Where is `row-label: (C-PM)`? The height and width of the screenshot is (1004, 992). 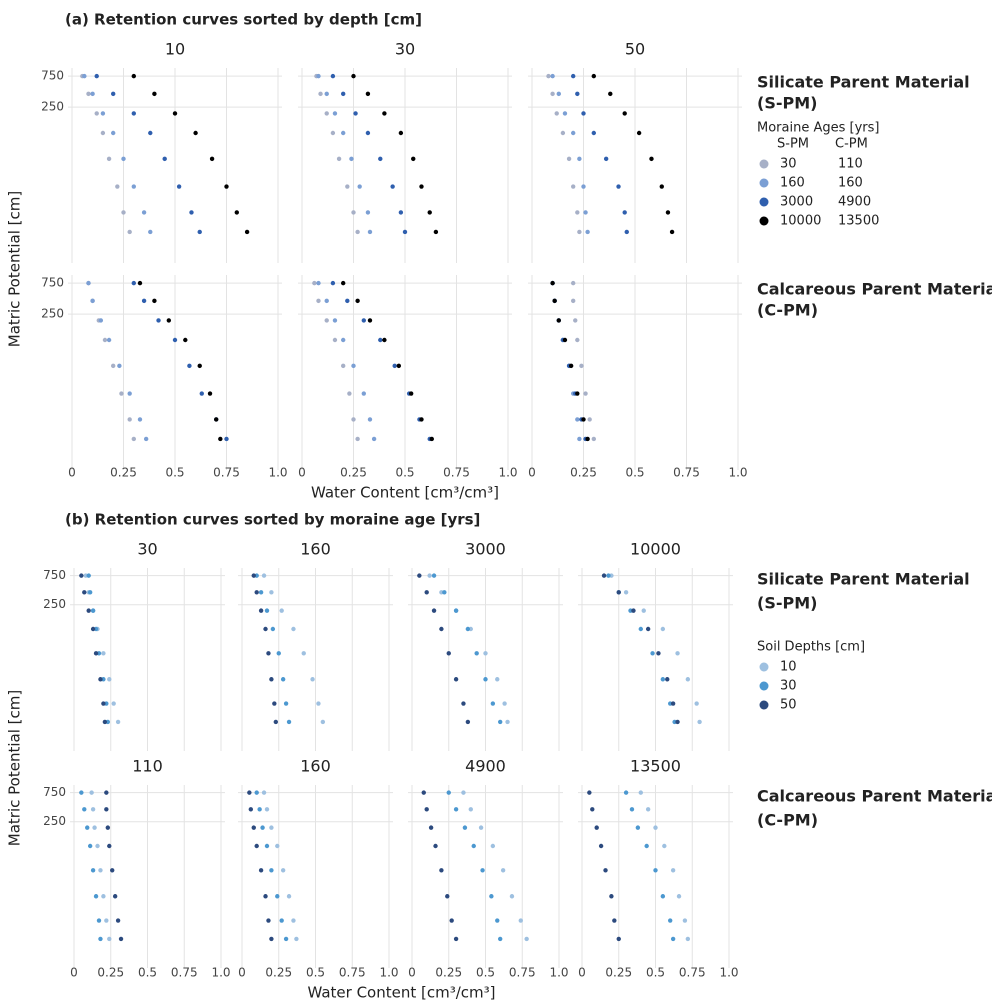 row-label: (C-PM) is located at coordinates (787, 310).